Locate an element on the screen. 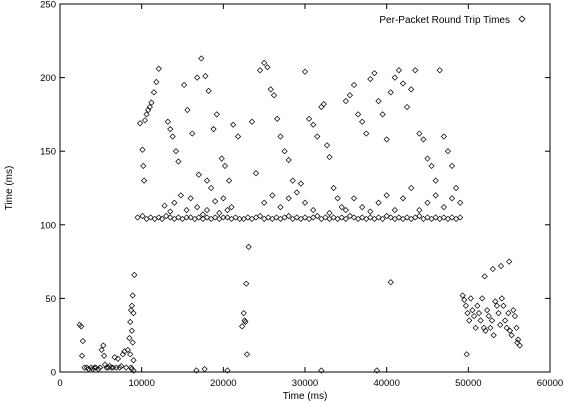  legend-label: Per-Packet Round Trip Times is located at coordinates (444, 20).